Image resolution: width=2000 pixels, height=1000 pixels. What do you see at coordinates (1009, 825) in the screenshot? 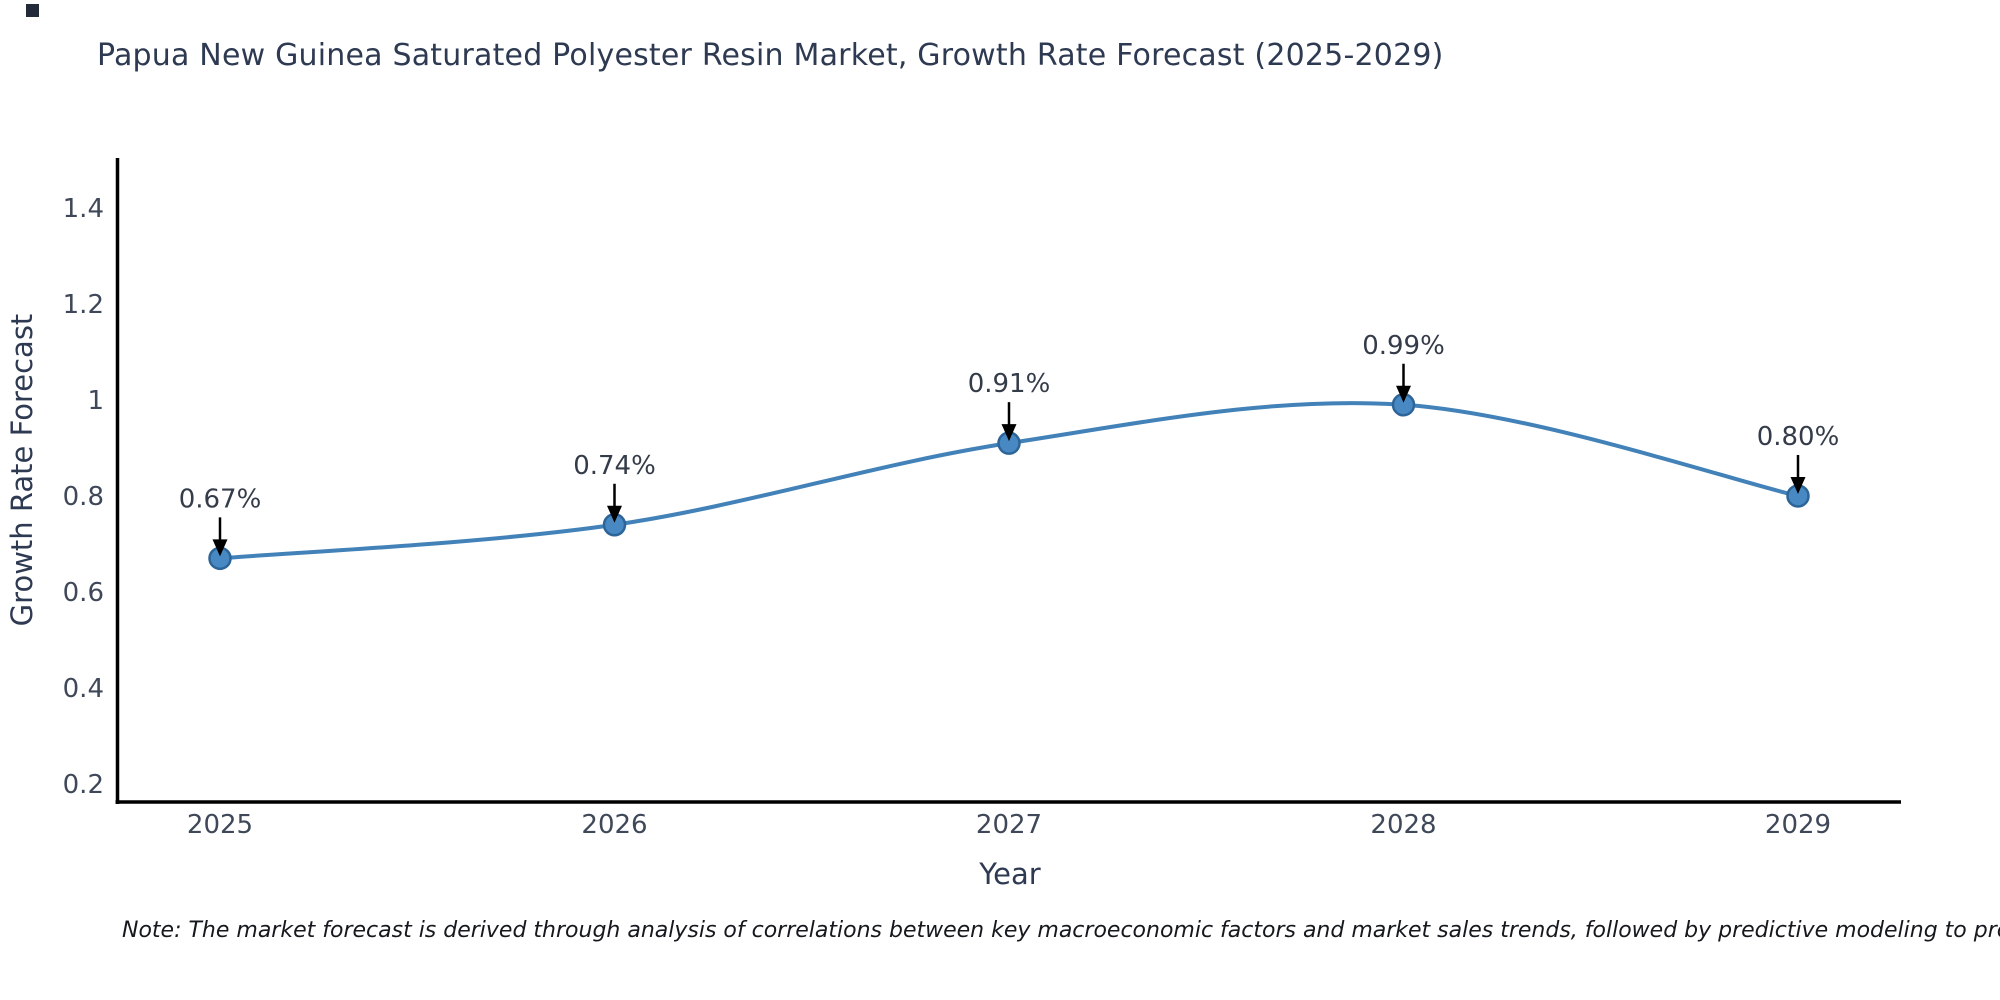
I see `x-tick-label: 2027` at bounding box center [1009, 825].